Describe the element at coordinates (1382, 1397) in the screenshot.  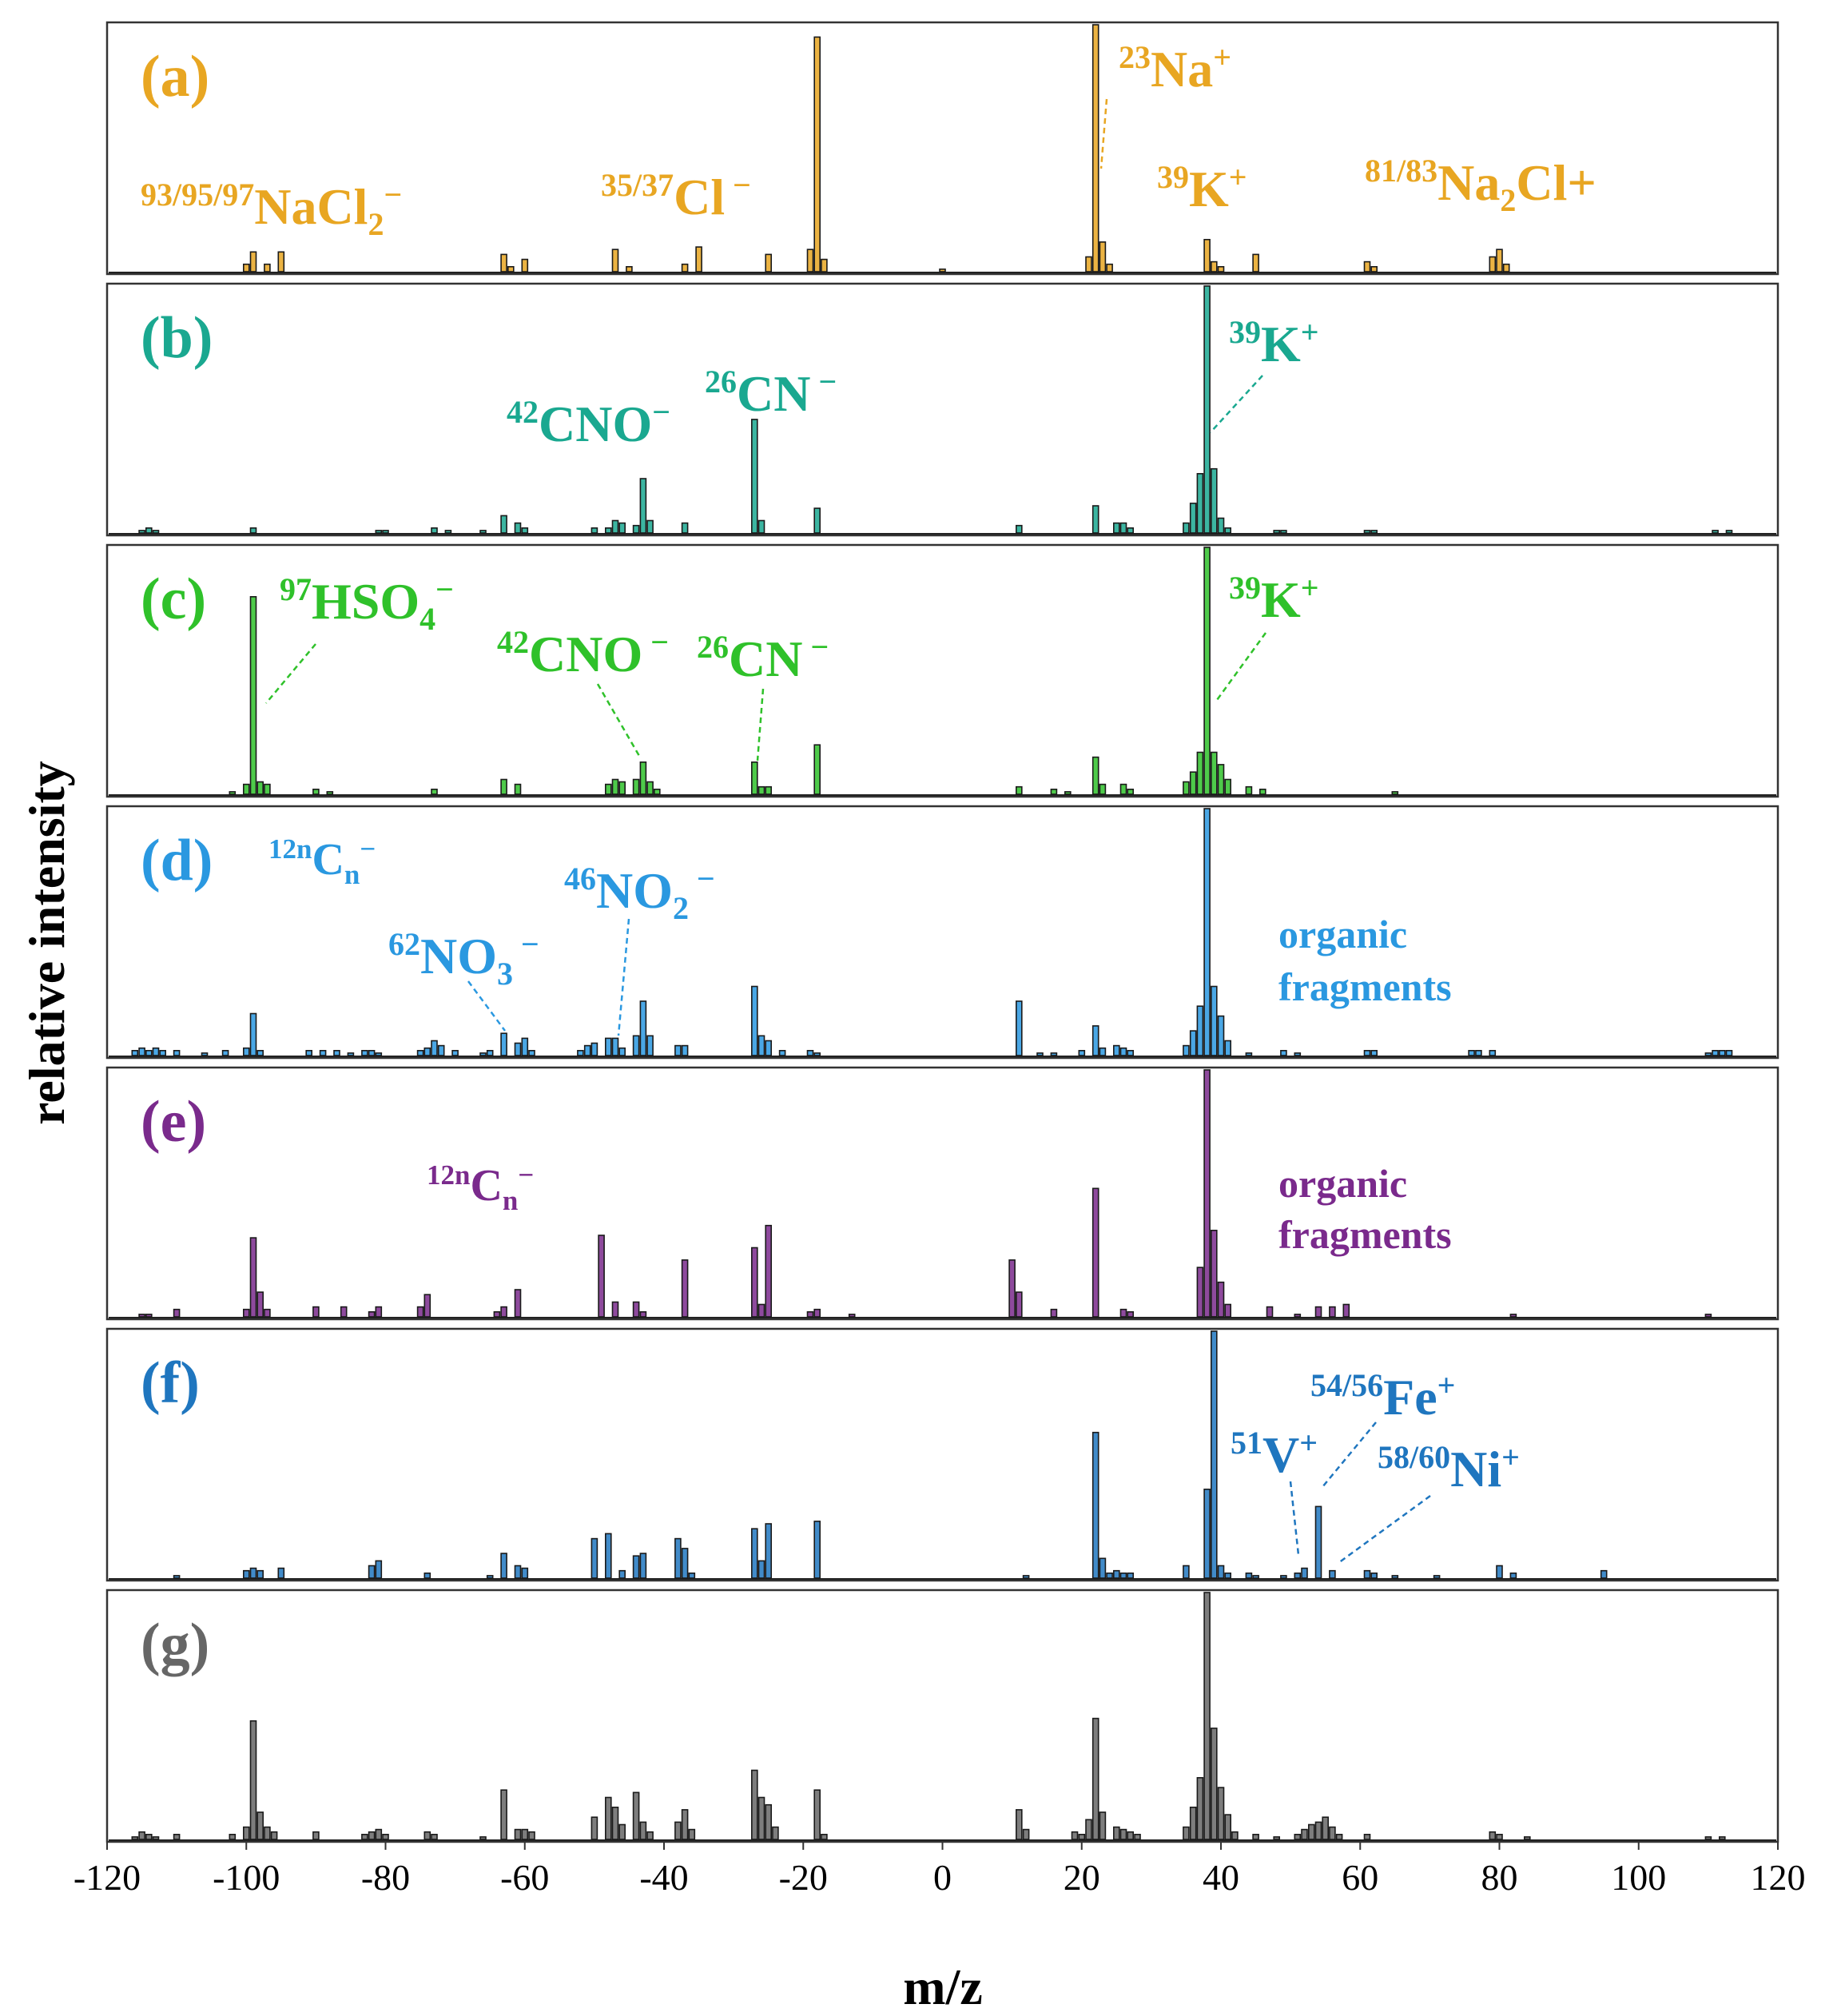
I see `peak-annotation: 54/56Fe+` at that location.